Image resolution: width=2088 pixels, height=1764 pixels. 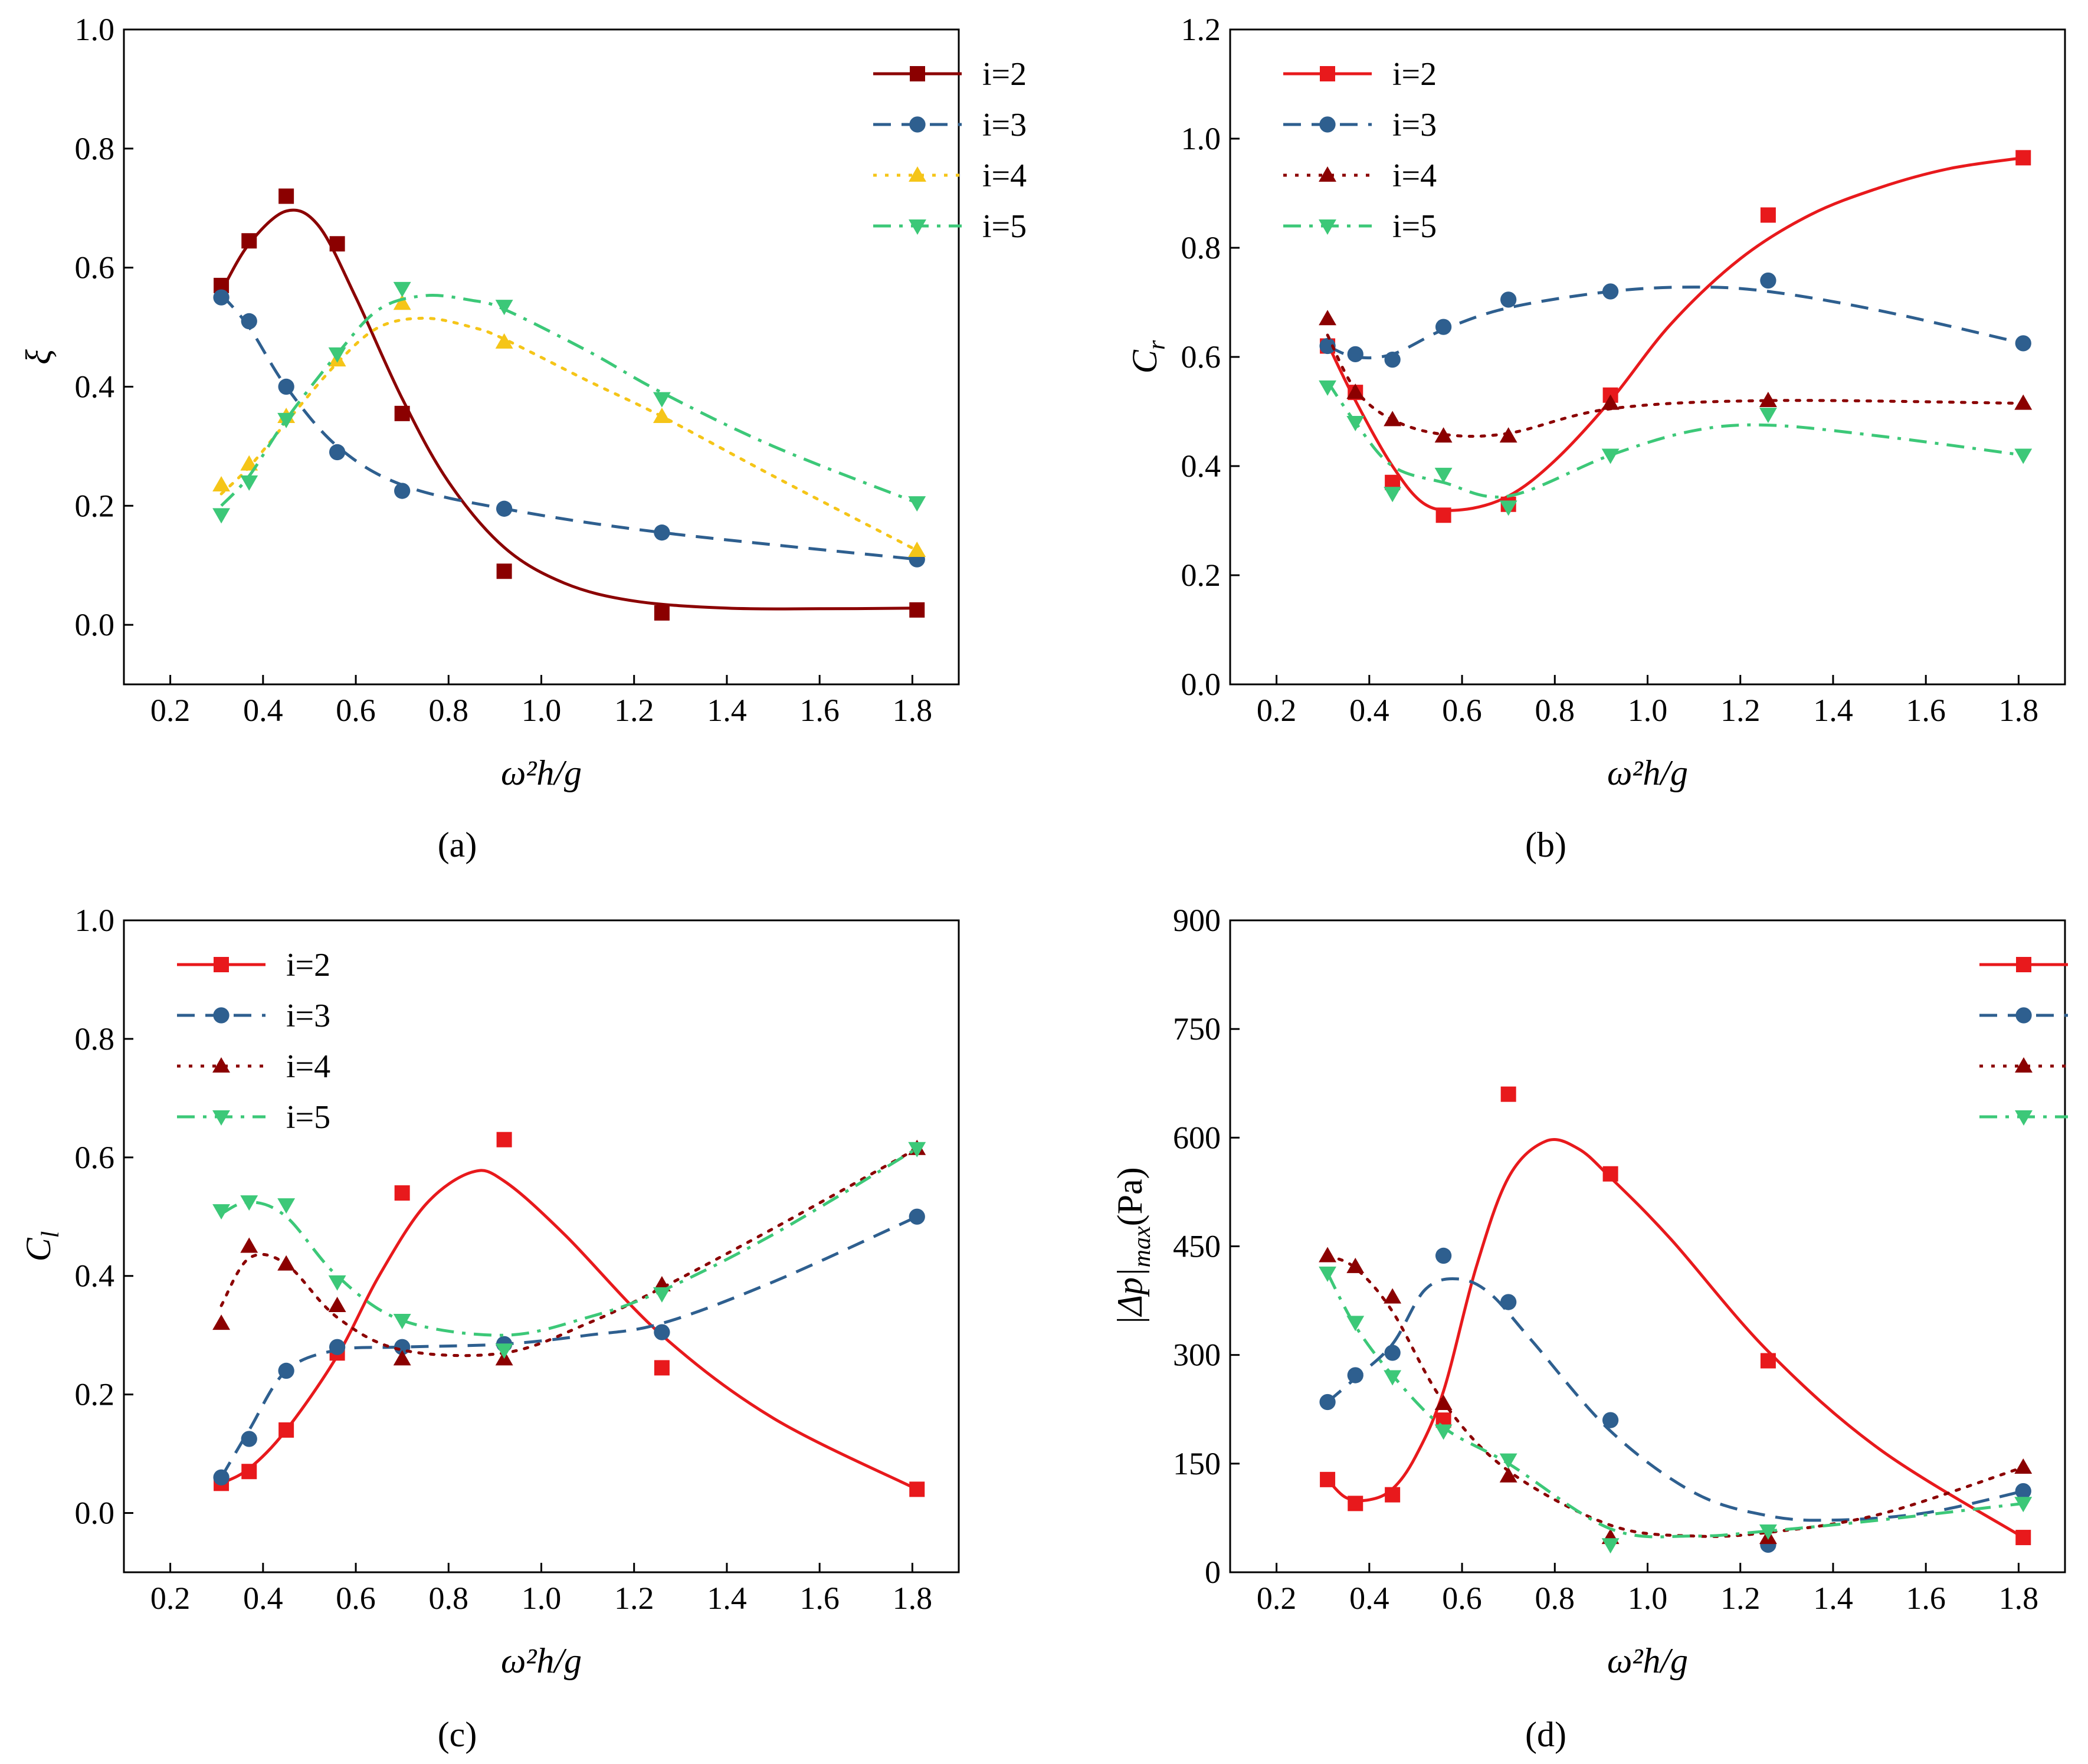 I want to click on panel-b-legend-label-i4: i=4, so click(x=1414, y=176).